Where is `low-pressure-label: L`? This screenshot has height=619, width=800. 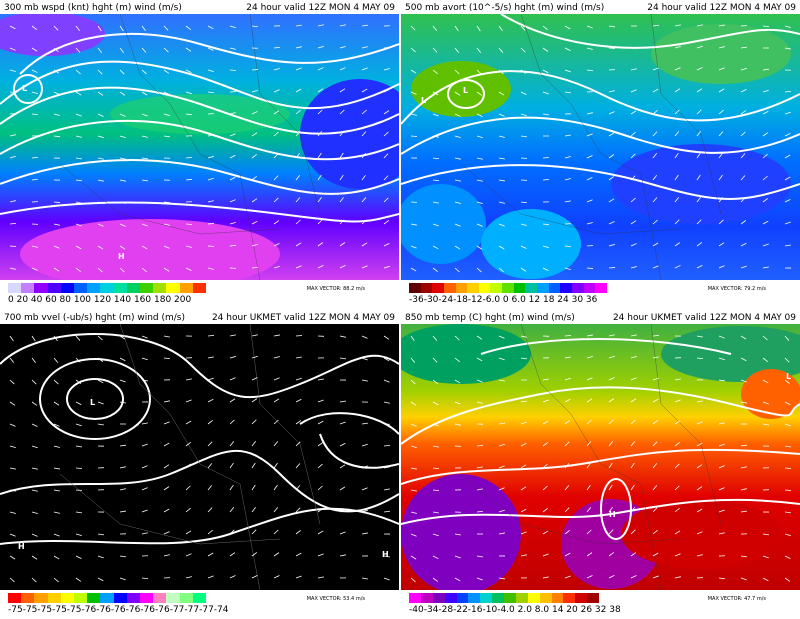 low-pressure-label: L is located at coordinates (25, 88).